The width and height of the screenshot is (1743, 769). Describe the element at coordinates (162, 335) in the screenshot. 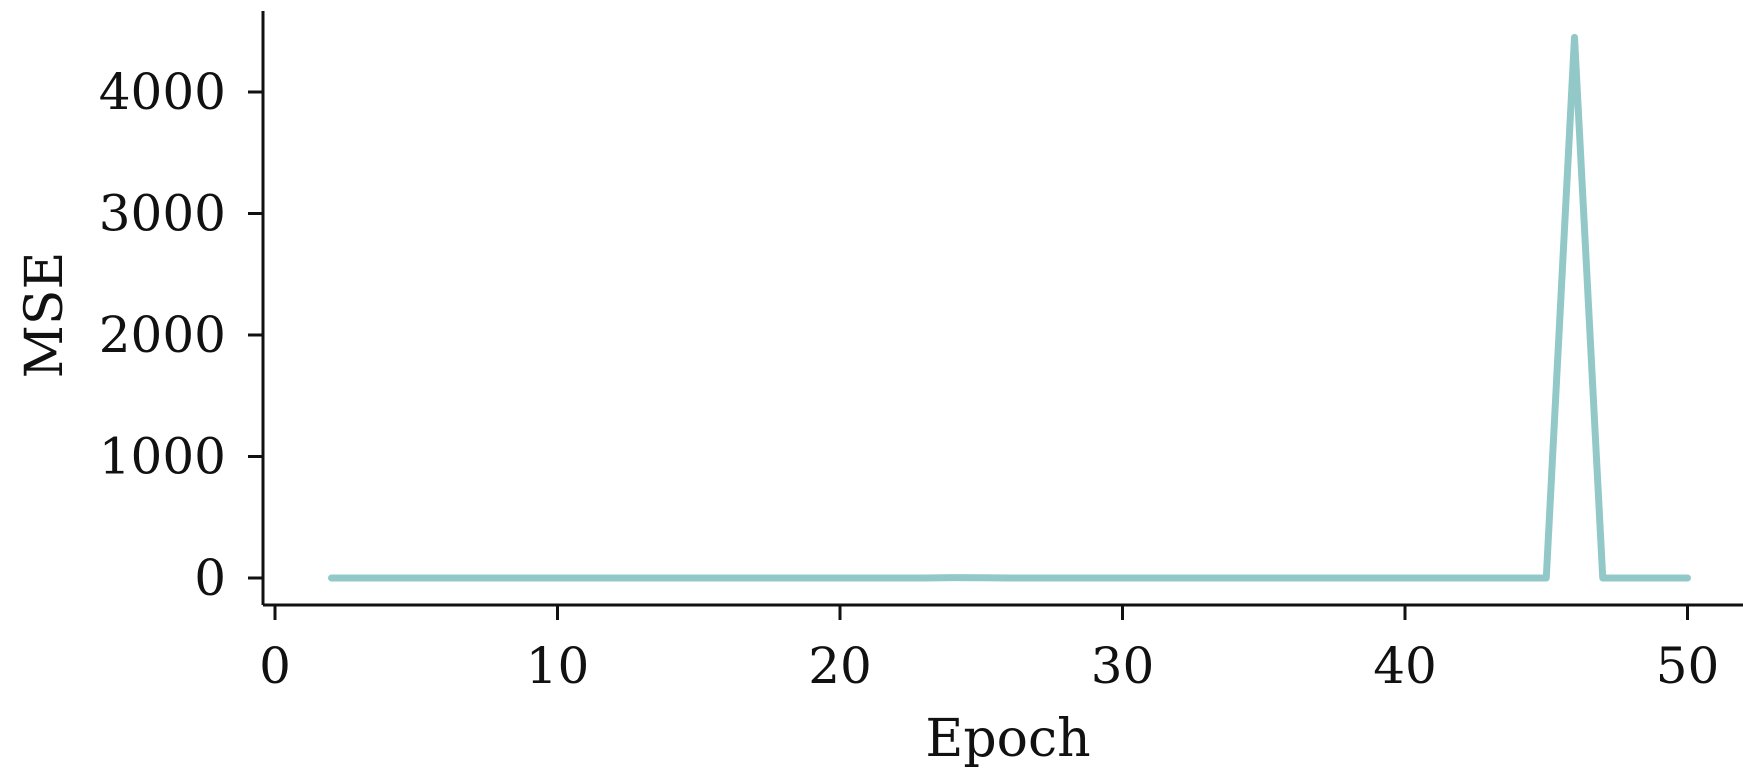

I see `y-tick-label: 2000` at that location.